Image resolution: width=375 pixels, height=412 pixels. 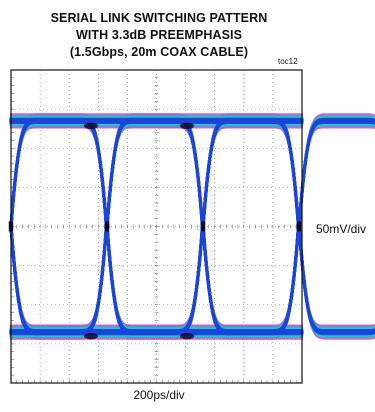 What do you see at coordinates (288, 61) in the screenshot?
I see `figure-id: toc12` at bounding box center [288, 61].